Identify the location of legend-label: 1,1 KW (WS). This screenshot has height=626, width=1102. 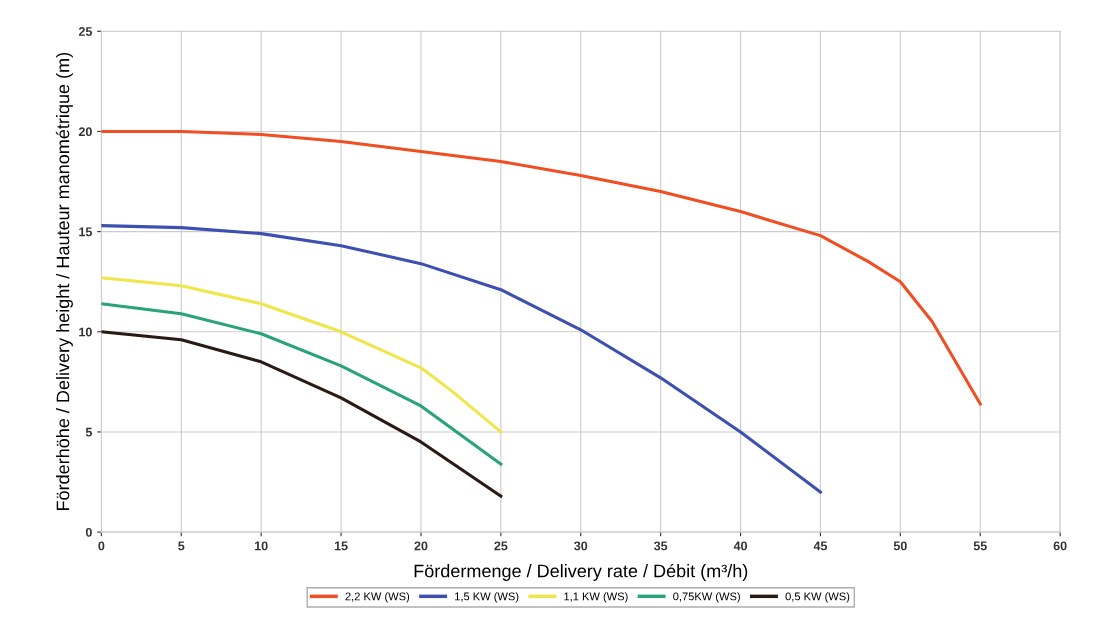
(596, 597).